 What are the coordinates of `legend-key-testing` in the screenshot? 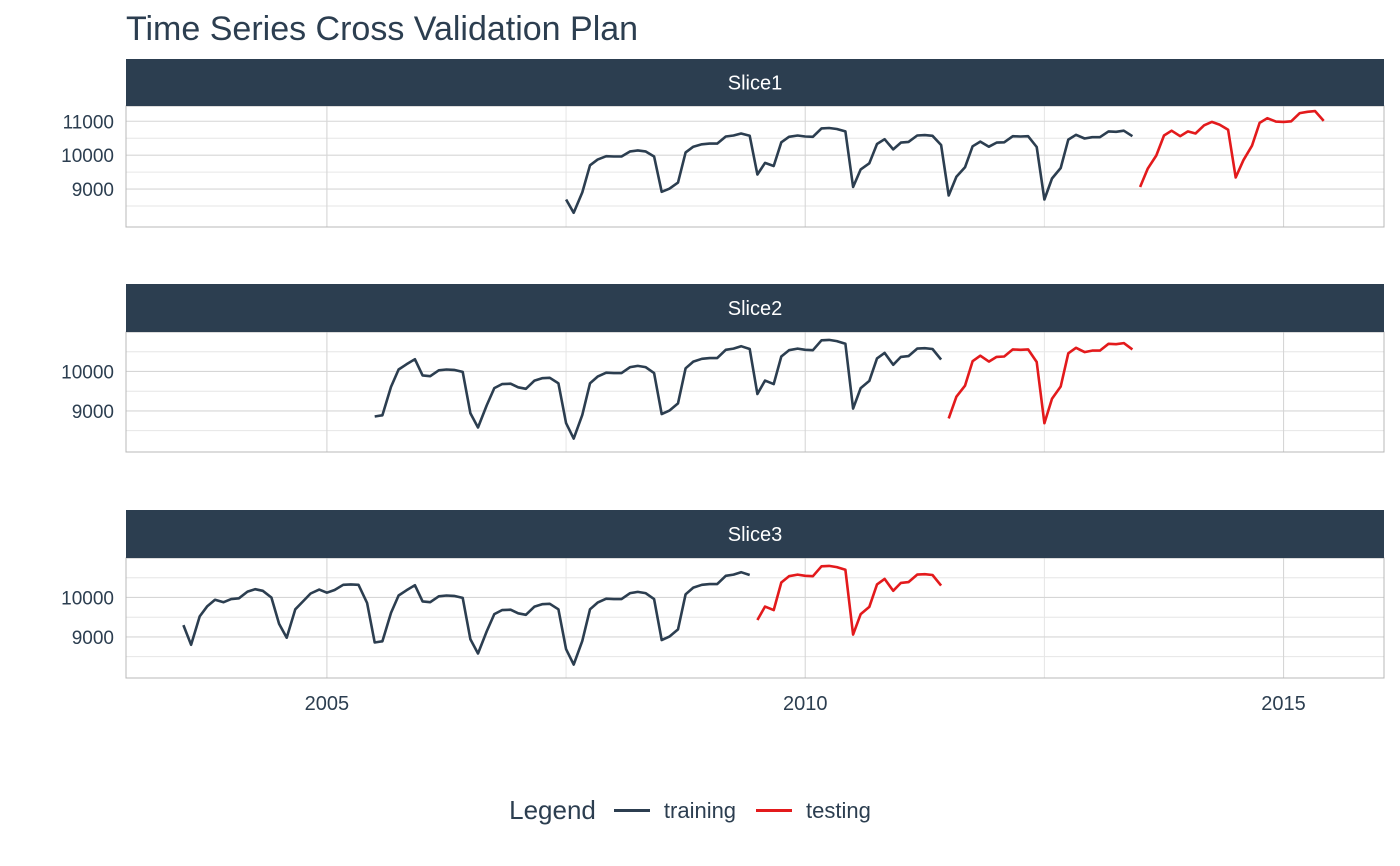 It's located at (774, 810).